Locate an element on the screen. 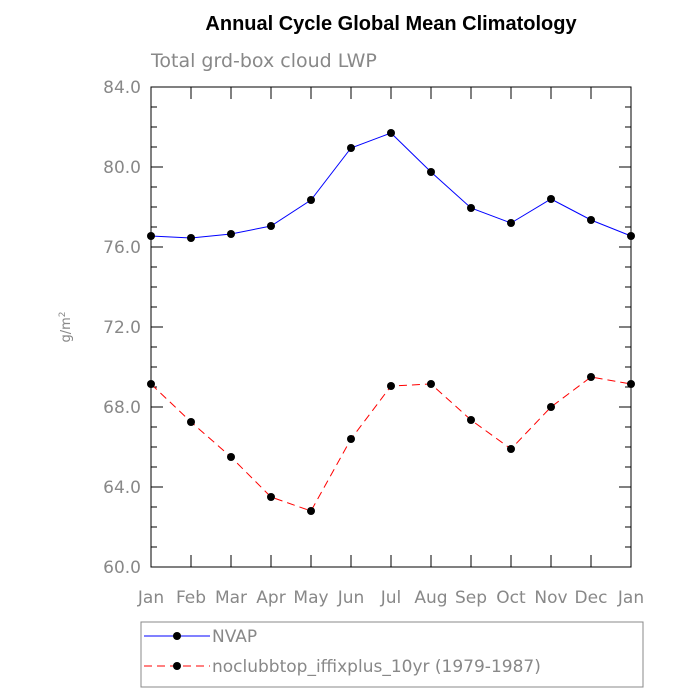 The image size is (700, 700). x-tick-label: Apr is located at coordinates (270, 598).